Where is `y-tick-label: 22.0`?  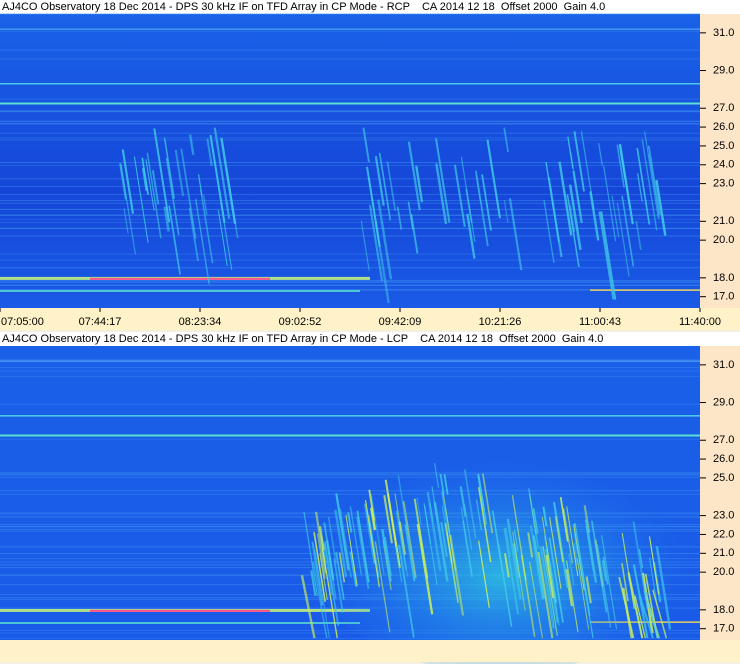 y-tick-label: 22.0 is located at coordinates (723, 534).